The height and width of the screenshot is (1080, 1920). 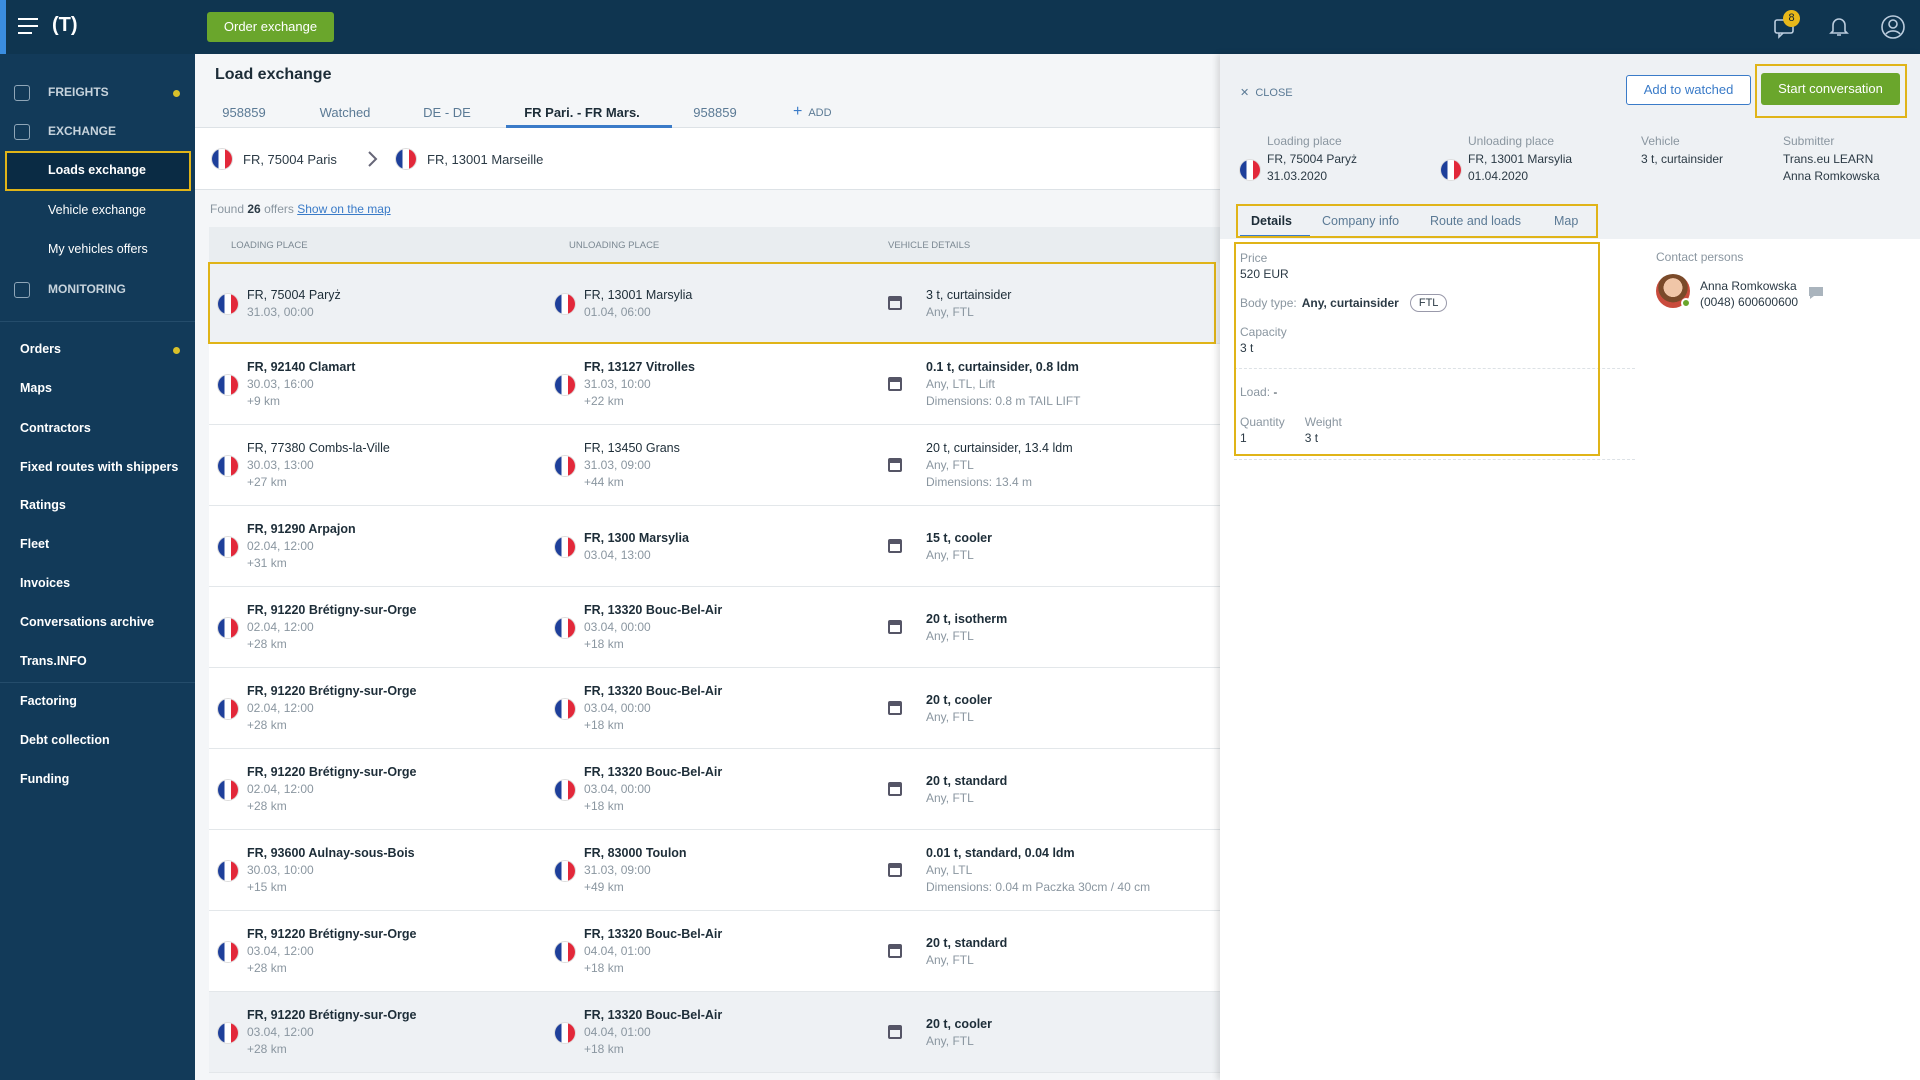 What do you see at coordinates (639, 384) in the screenshot?
I see `cell: FR, 13127 Vitrolles 31.03, 10:00 +22 km` at bounding box center [639, 384].